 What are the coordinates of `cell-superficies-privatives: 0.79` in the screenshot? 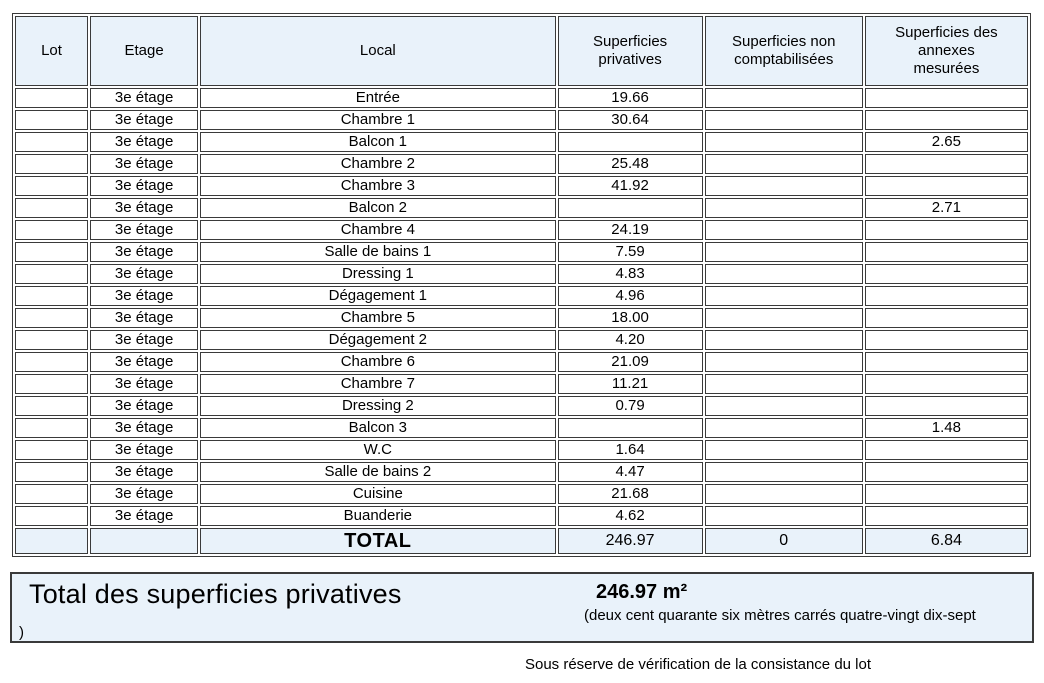 It's located at (630, 406).